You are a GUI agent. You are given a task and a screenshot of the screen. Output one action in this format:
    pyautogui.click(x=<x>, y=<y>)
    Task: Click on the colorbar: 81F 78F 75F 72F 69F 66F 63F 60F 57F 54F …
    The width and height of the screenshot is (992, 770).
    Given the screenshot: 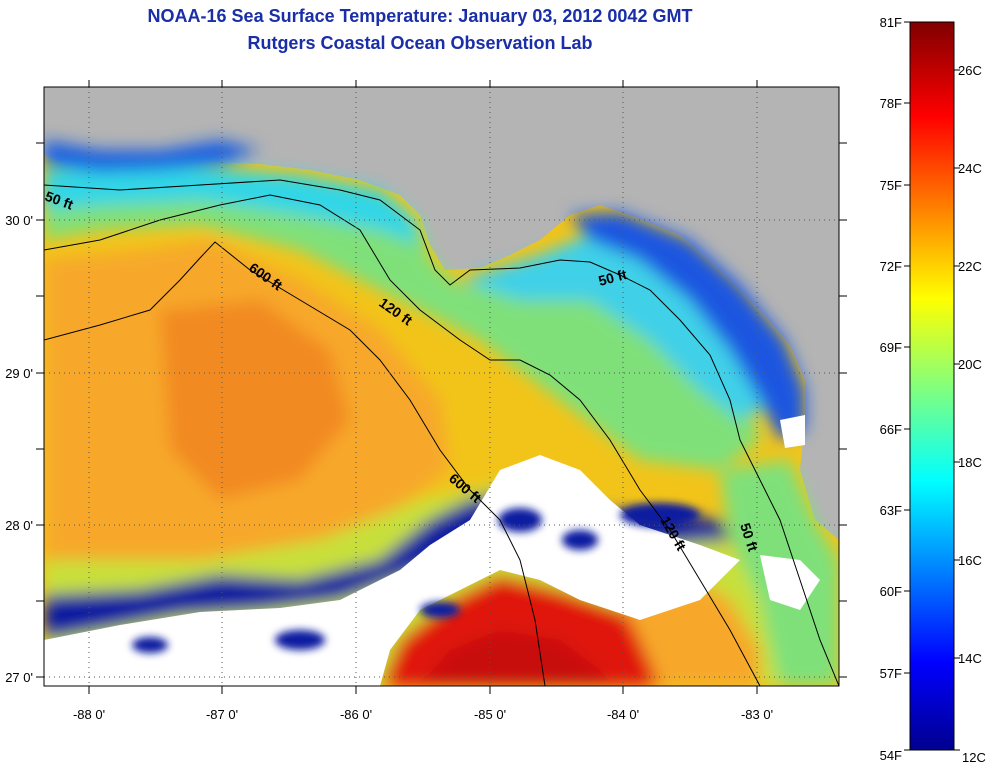 What is the action you would take?
    pyautogui.click(x=933, y=390)
    